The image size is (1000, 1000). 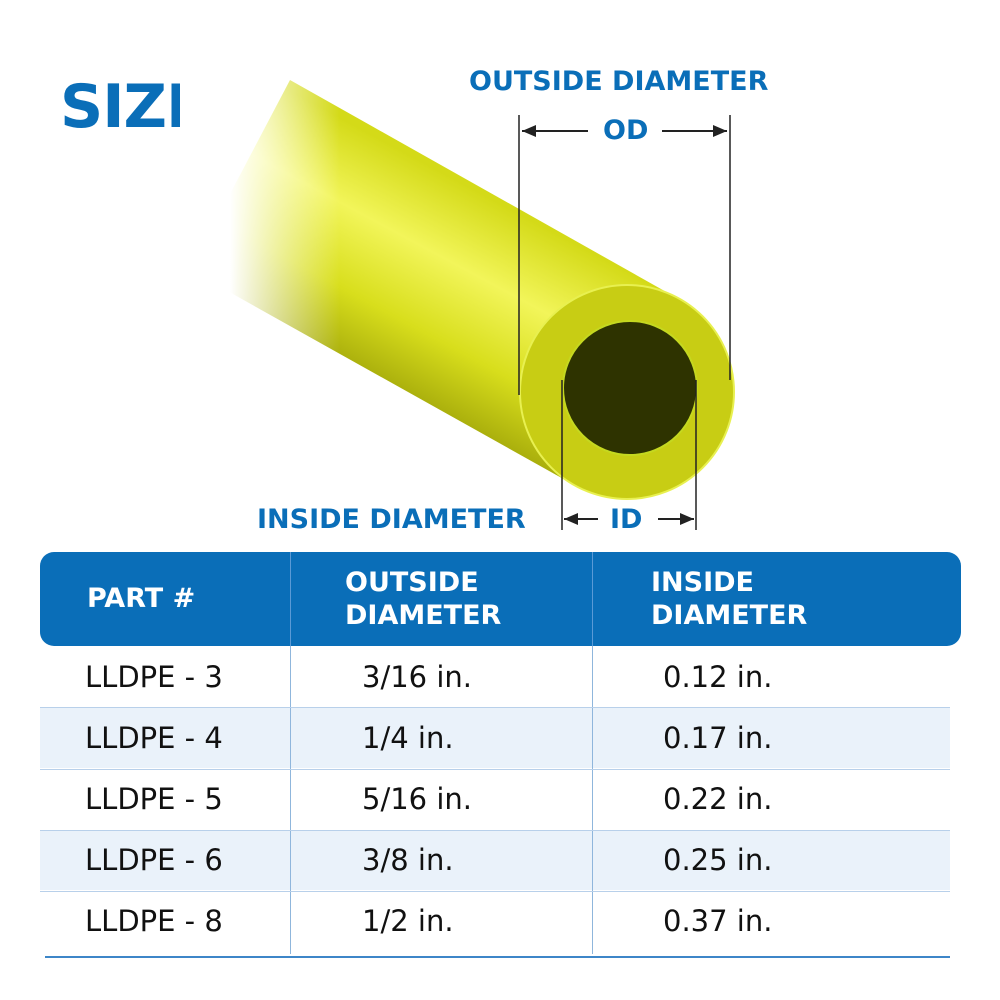 What do you see at coordinates (718, 799) in the screenshot?
I see `id-cell: 0.22 in.` at bounding box center [718, 799].